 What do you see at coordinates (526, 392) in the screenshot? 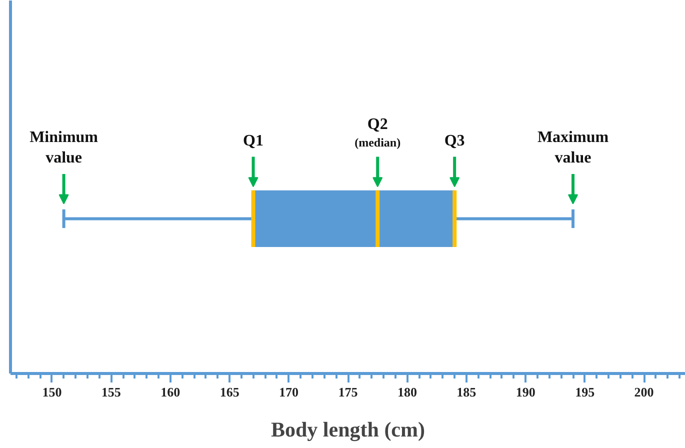
I see `x-tick-label: 190` at bounding box center [526, 392].